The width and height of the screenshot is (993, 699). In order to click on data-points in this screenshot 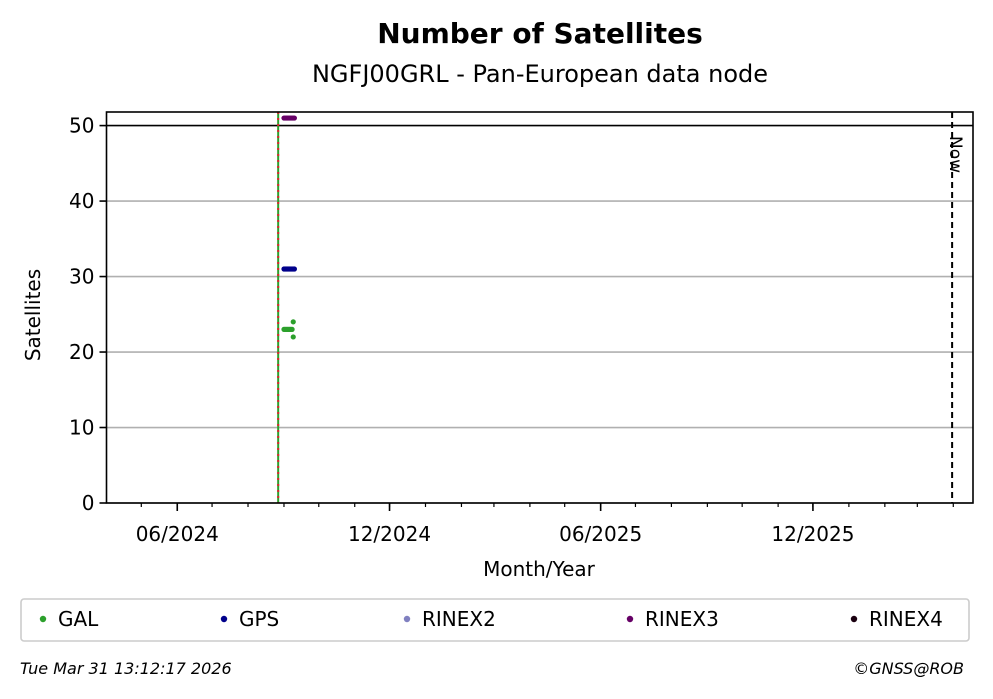, I will do `click(289, 227)`.